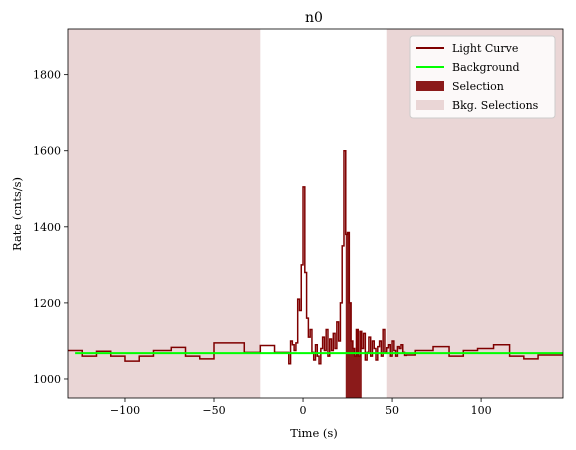  I want to click on x-tick-label: −100, so click(125, 410).